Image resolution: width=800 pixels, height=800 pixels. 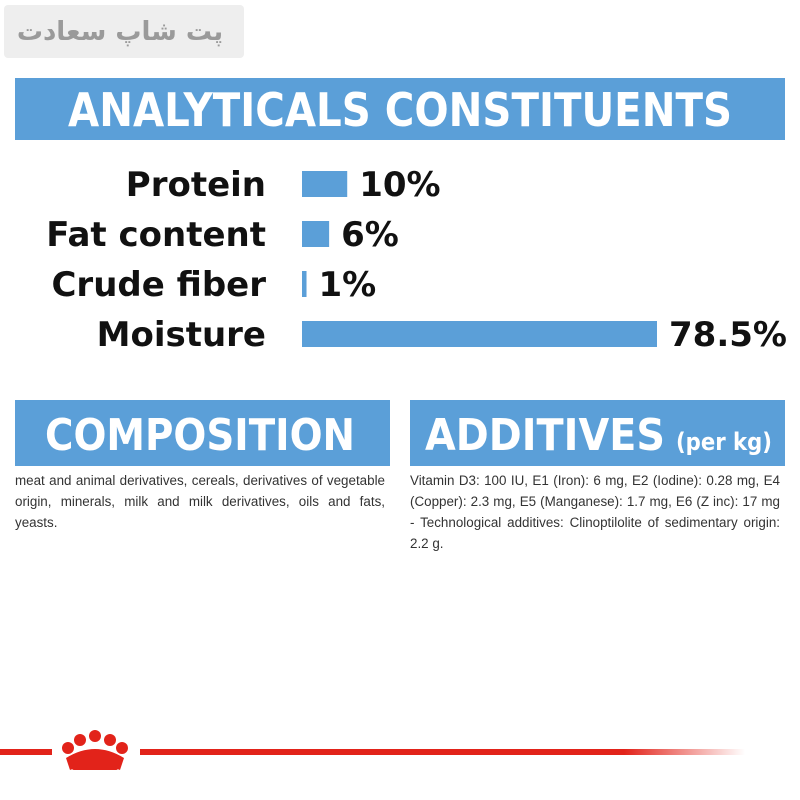 What do you see at coordinates (370, 235) in the screenshot?
I see `value-label: 6%` at bounding box center [370, 235].